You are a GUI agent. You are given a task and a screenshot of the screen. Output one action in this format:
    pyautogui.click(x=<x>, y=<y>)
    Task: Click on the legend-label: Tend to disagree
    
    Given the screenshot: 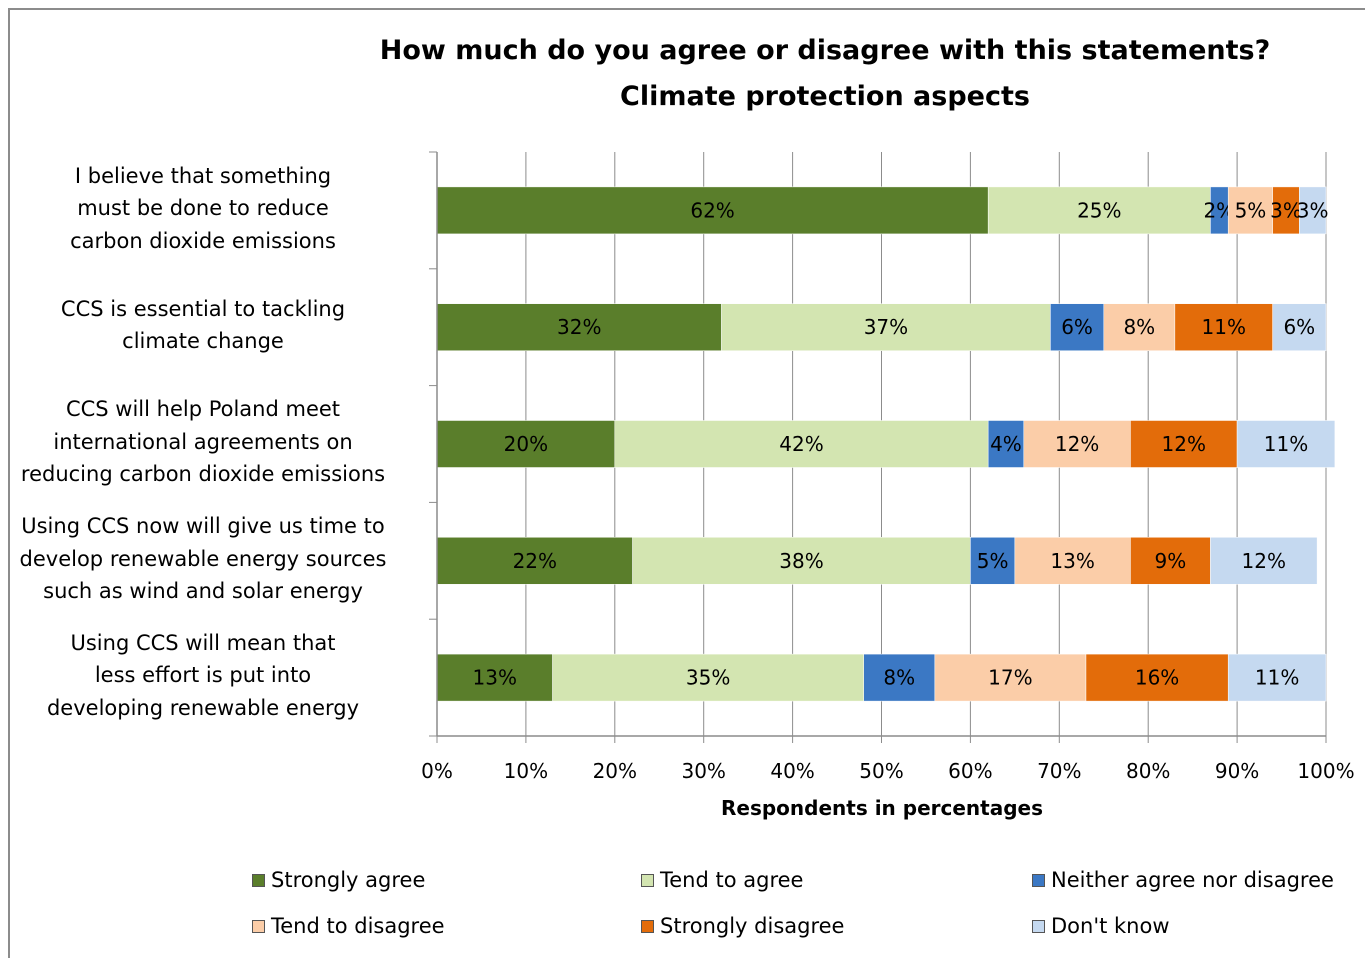 What is the action you would take?
    pyautogui.click(x=358, y=926)
    